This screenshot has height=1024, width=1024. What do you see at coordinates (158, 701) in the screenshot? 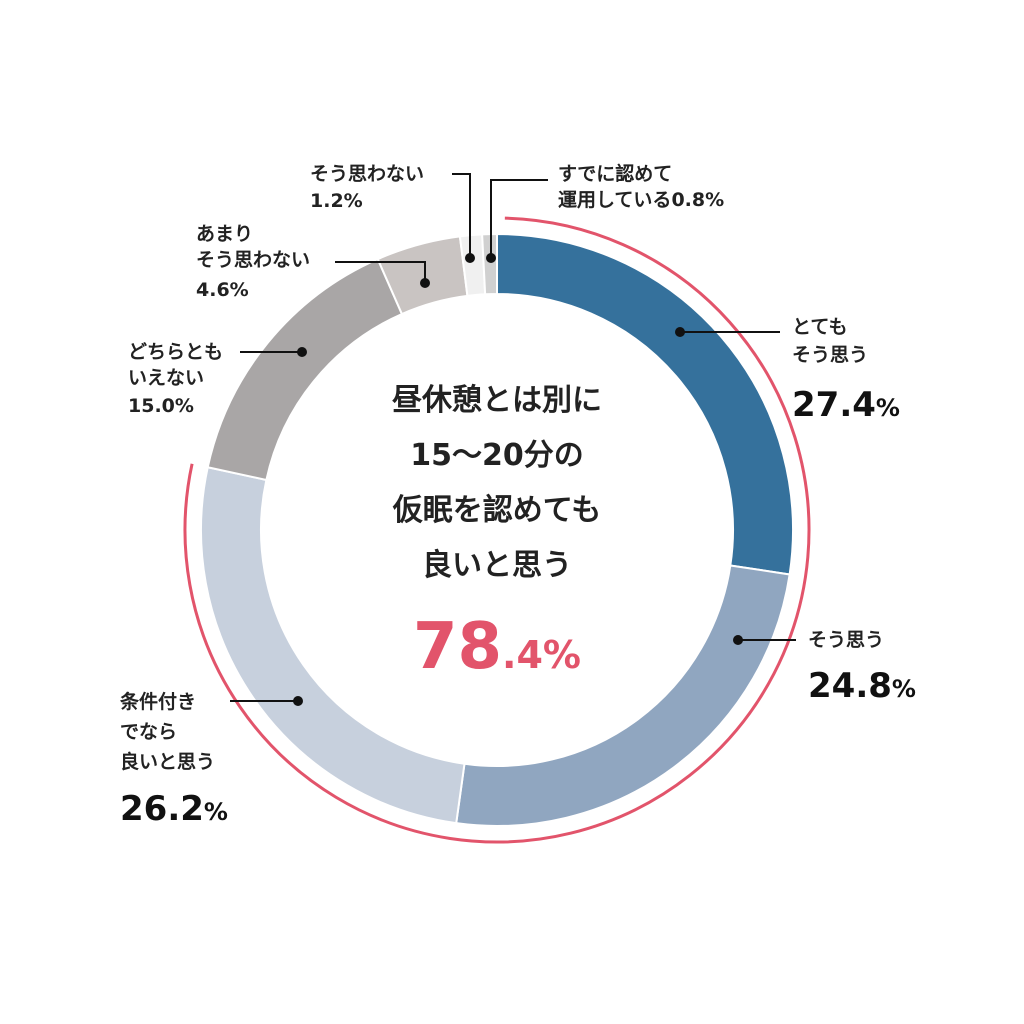
I see `slice-label-2-line-0: 条件付き` at bounding box center [158, 701].